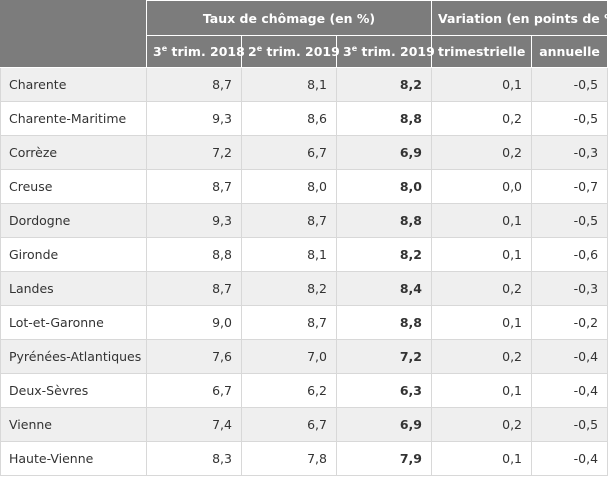 The width and height of the screenshot is (608, 478). Describe the element at coordinates (289, 458) in the screenshot. I see `rate-q2-2019: 7,8` at that location.